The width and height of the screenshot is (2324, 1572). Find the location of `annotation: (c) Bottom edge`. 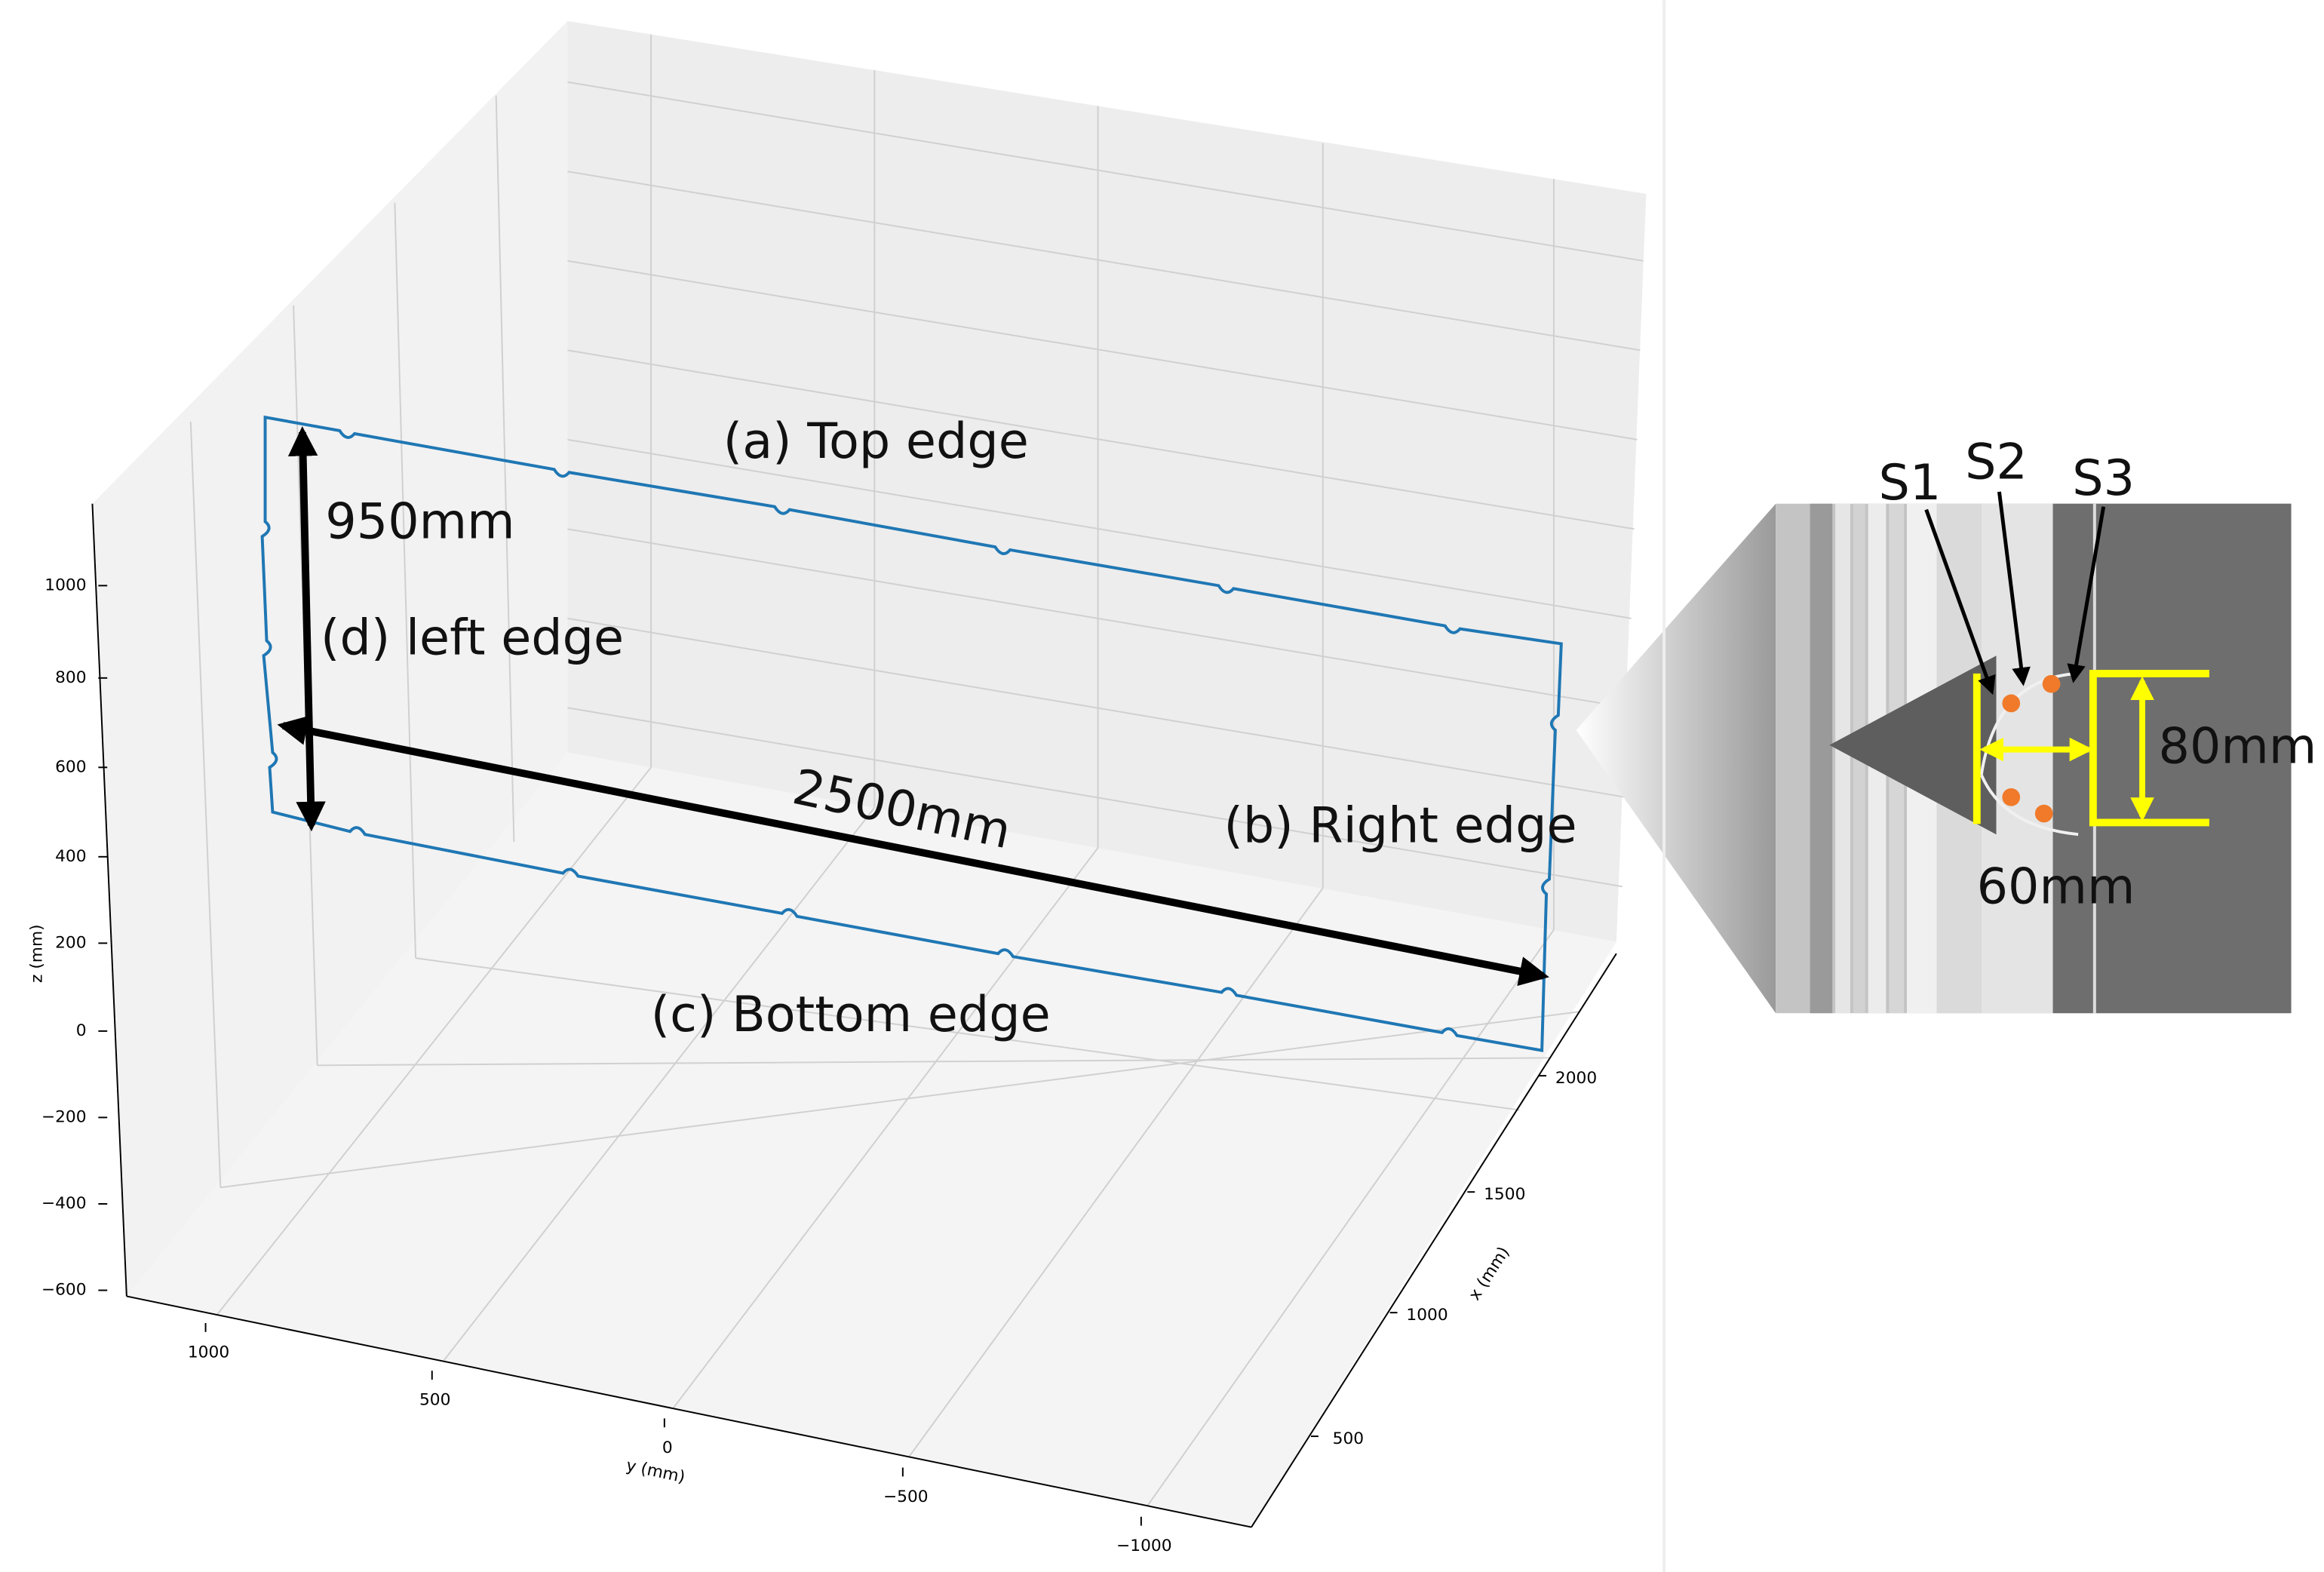

annotation: (c) Bottom edge is located at coordinates (851, 1015).